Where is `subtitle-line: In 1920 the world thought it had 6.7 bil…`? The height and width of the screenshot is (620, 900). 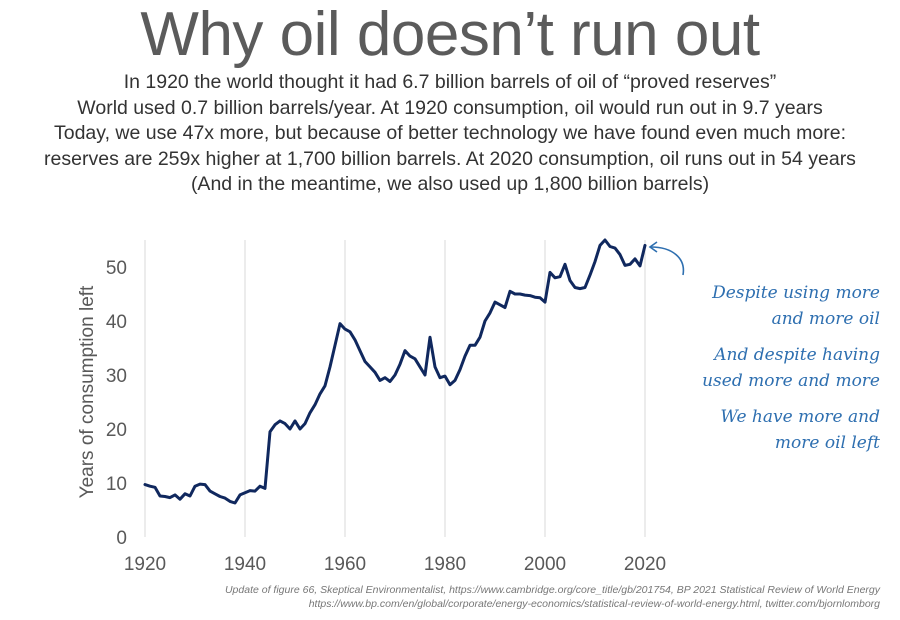 subtitle-line: In 1920 the world thought it had 6.7 bil… is located at coordinates (450, 82).